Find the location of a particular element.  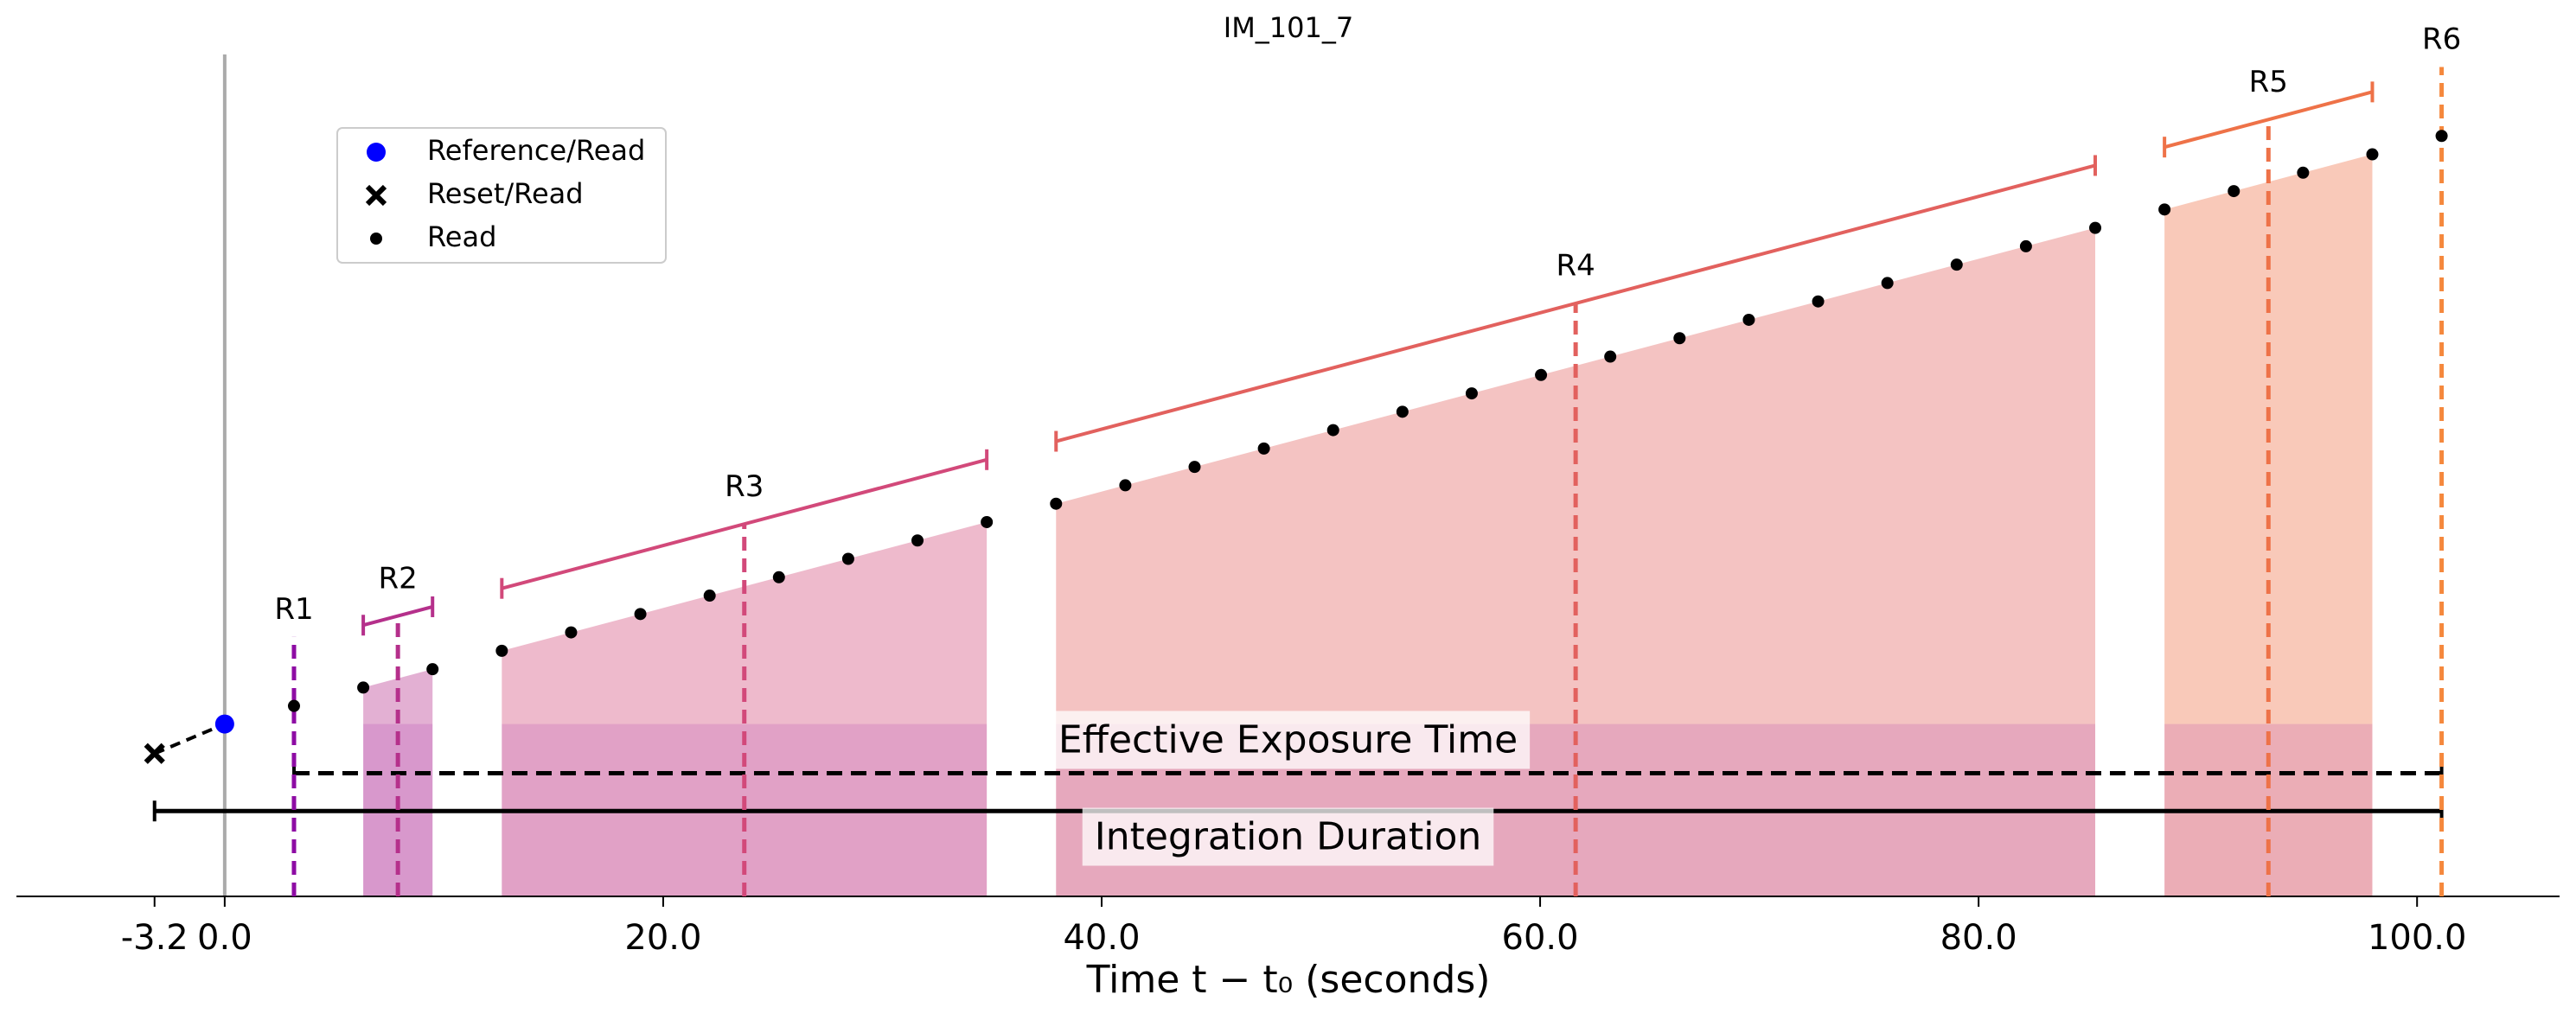

resultant-label: R3 is located at coordinates (744, 487).